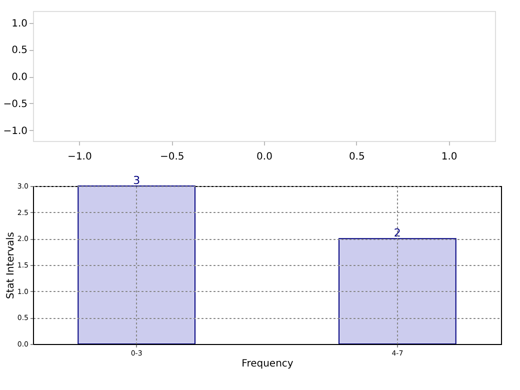 The height and width of the screenshot is (390, 520). What do you see at coordinates (172, 157) in the screenshot?
I see `x-tick-label: −0.5` at bounding box center [172, 157].